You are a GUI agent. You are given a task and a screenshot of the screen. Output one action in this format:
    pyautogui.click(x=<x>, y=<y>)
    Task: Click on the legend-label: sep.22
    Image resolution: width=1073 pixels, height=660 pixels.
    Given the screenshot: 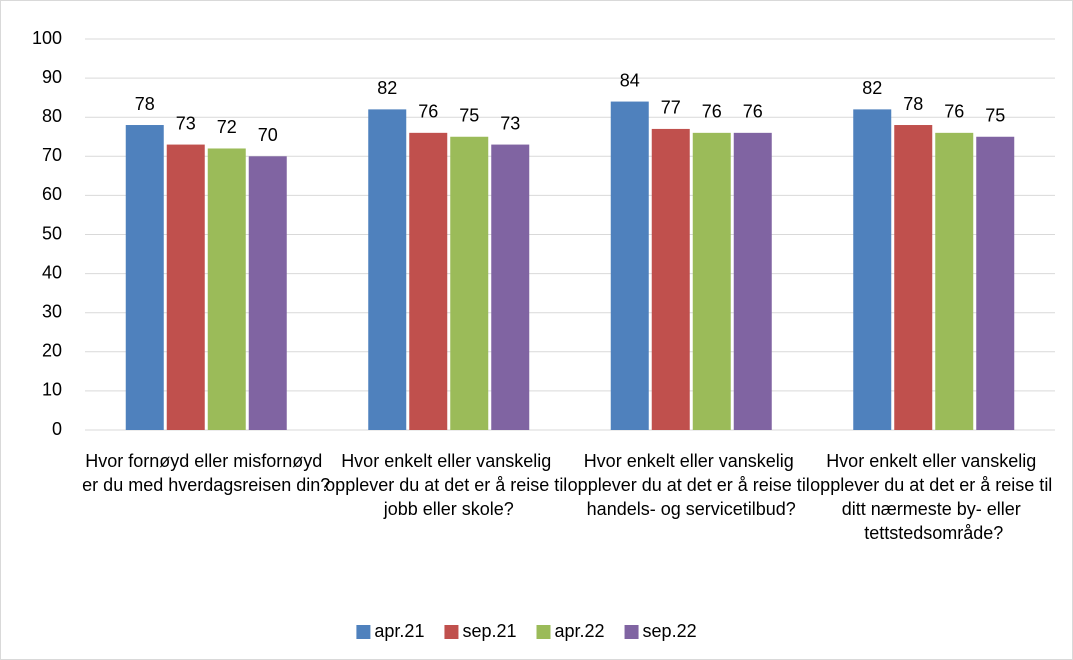 What is the action you would take?
    pyautogui.click(x=670, y=631)
    